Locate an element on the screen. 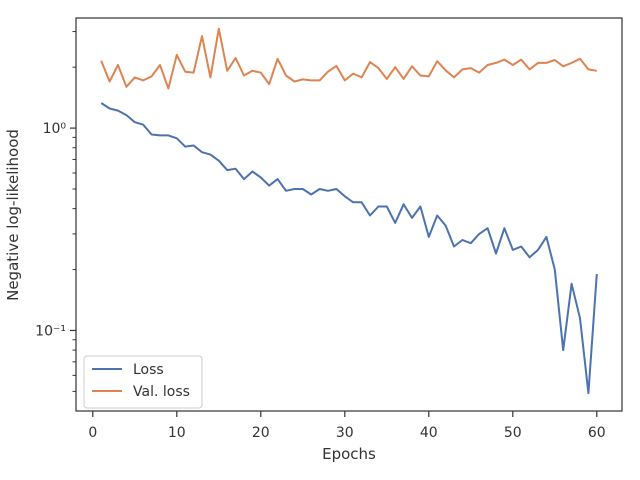  y-tick-label: 10⁰ is located at coordinates (55, 129).